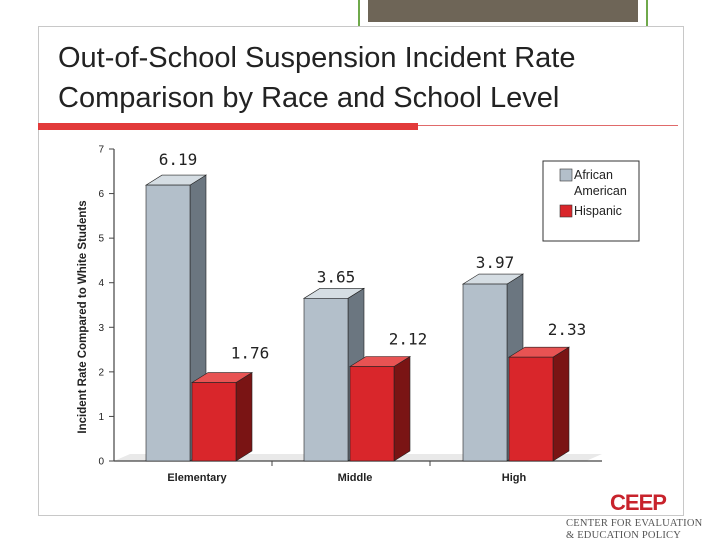  Describe the element at coordinates (168, 323) in the screenshot. I see `bar-elementary-s0` at that location.